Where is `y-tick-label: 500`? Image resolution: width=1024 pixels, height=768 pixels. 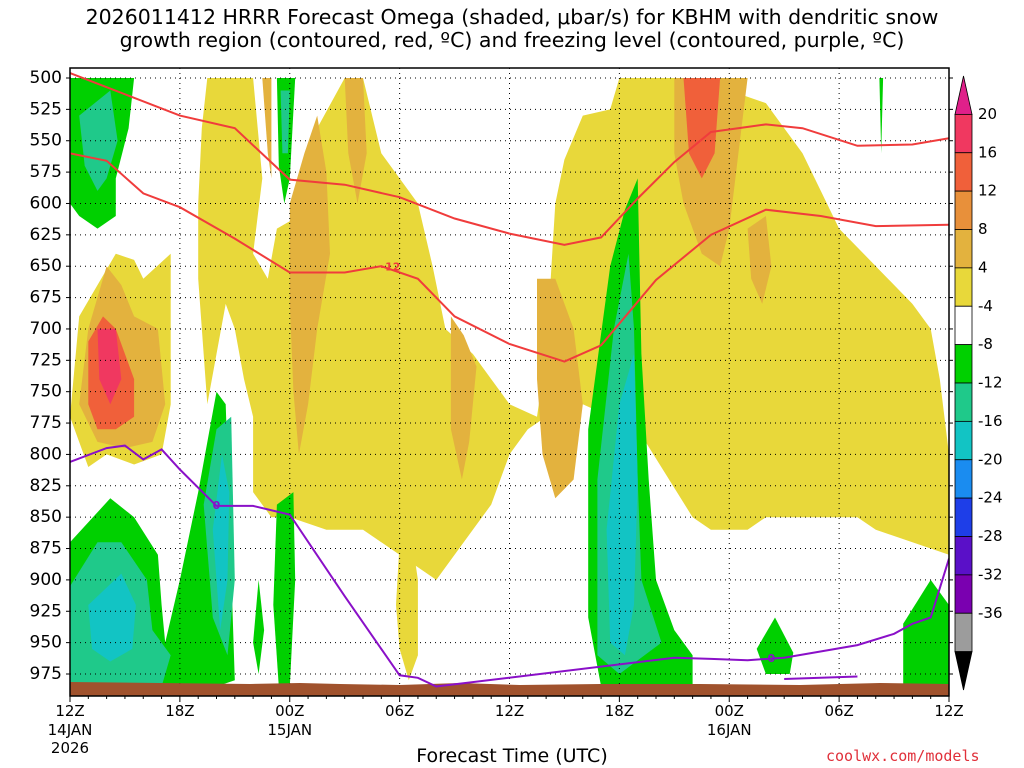
y-tick-label: 500 is located at coordinates (46, 78).